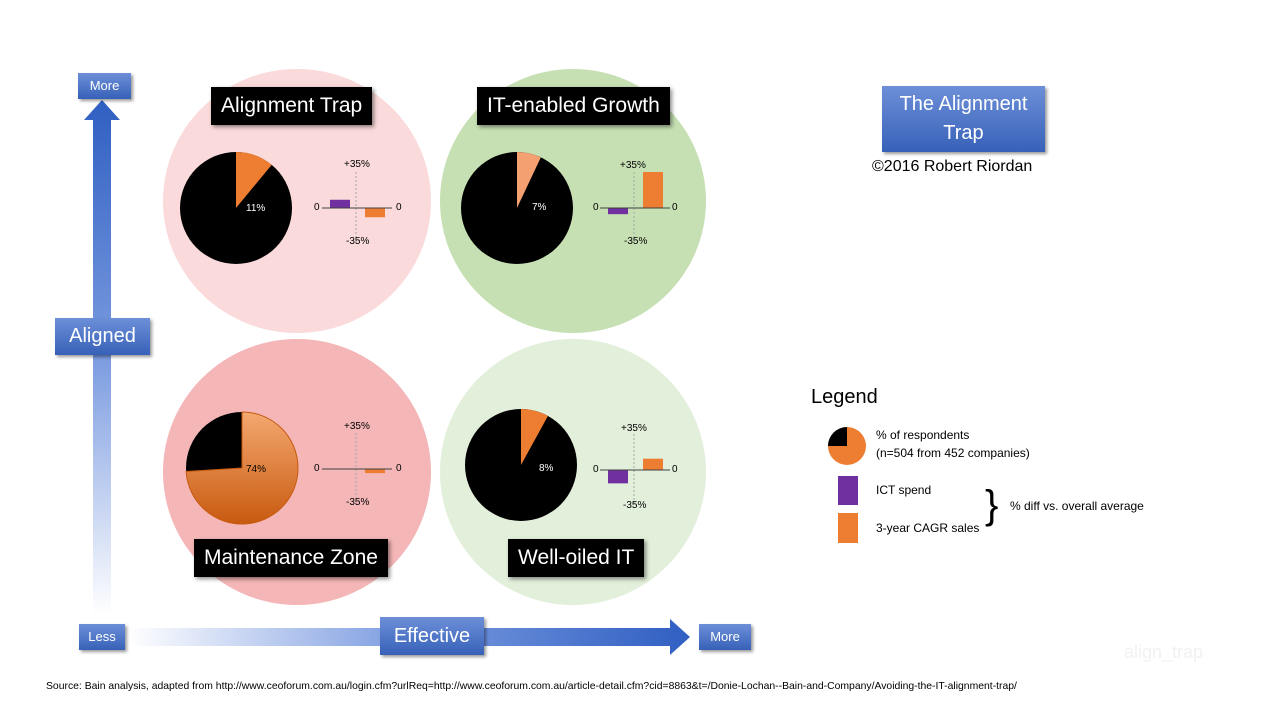  I want to click on watermark: align_trap, so click(1164, 652).